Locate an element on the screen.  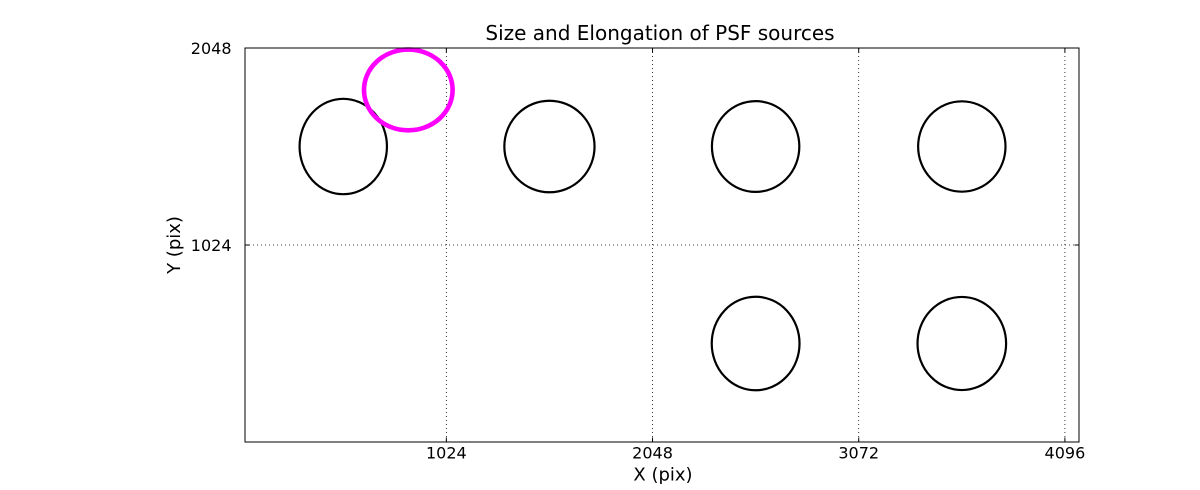
y-axis-label: Y (pix) is located at coordinates (174, 245).